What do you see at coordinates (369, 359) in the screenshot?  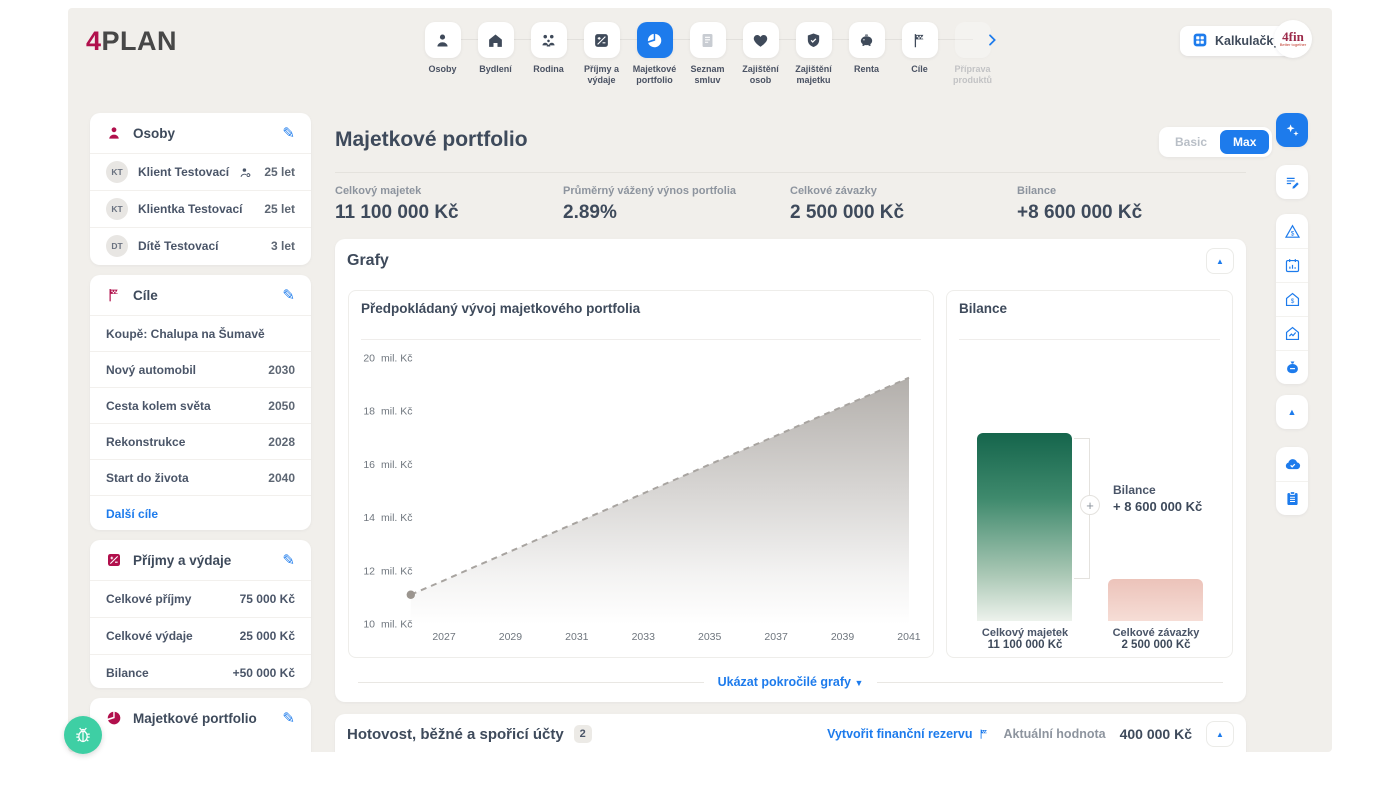 I see `svg-text: 20` at bounding box center [369, 359].